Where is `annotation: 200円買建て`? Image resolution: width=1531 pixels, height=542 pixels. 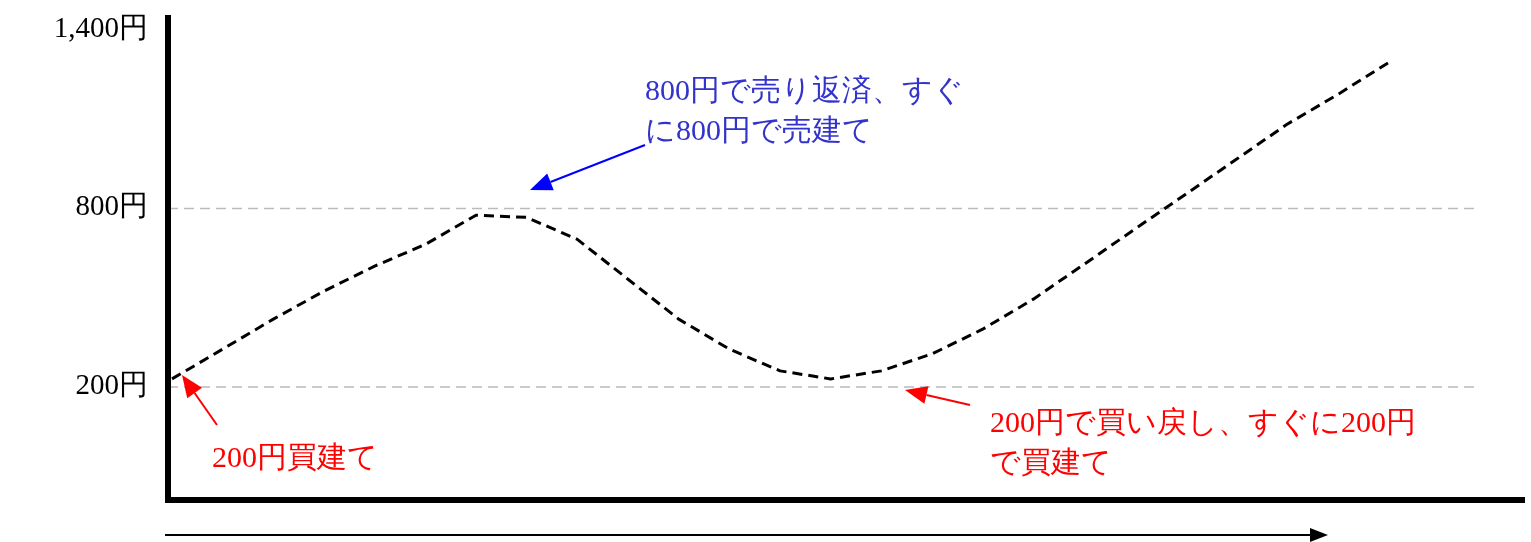
annotation: 200円買建て is located at coordinates (295, 457).